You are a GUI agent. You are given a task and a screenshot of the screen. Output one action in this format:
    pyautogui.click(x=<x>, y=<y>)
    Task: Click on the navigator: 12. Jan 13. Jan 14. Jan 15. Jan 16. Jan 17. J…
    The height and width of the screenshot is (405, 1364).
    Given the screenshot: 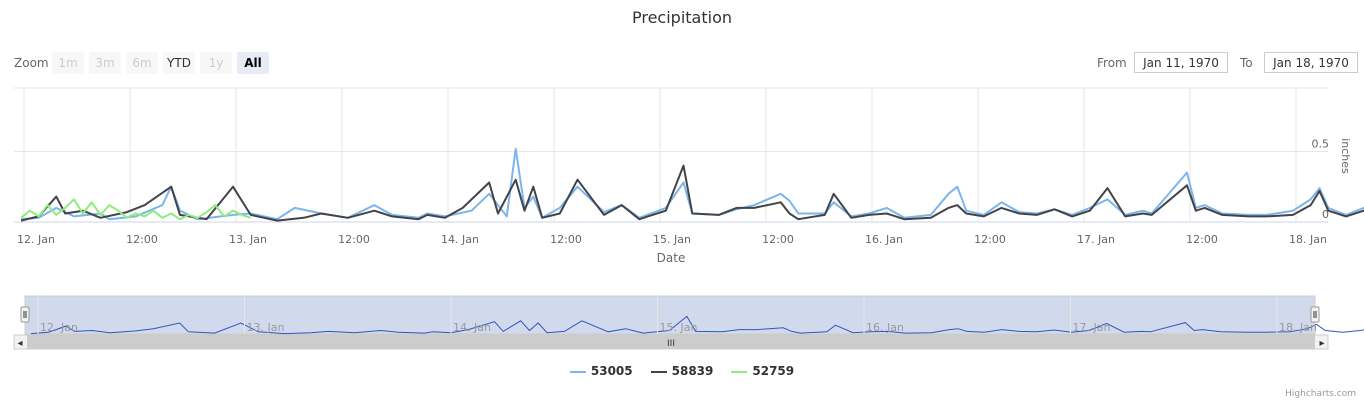 What is the action you would take?
    pyautogui.click(x=692, y=315)
    